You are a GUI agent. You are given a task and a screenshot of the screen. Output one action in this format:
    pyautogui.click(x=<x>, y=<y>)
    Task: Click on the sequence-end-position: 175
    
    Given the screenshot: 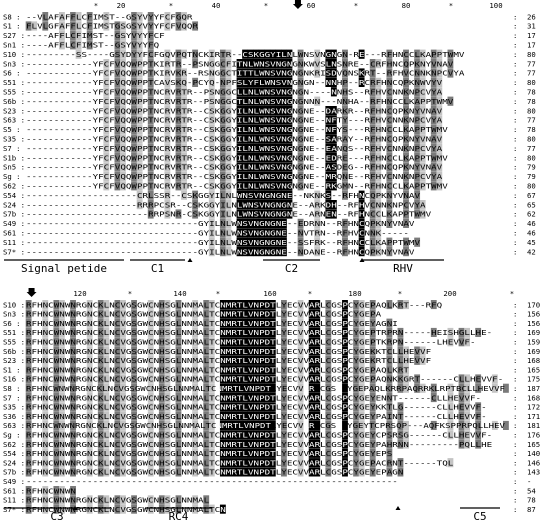 What is the action you would take?
    pyautogui.click(x=533, y=379)
    